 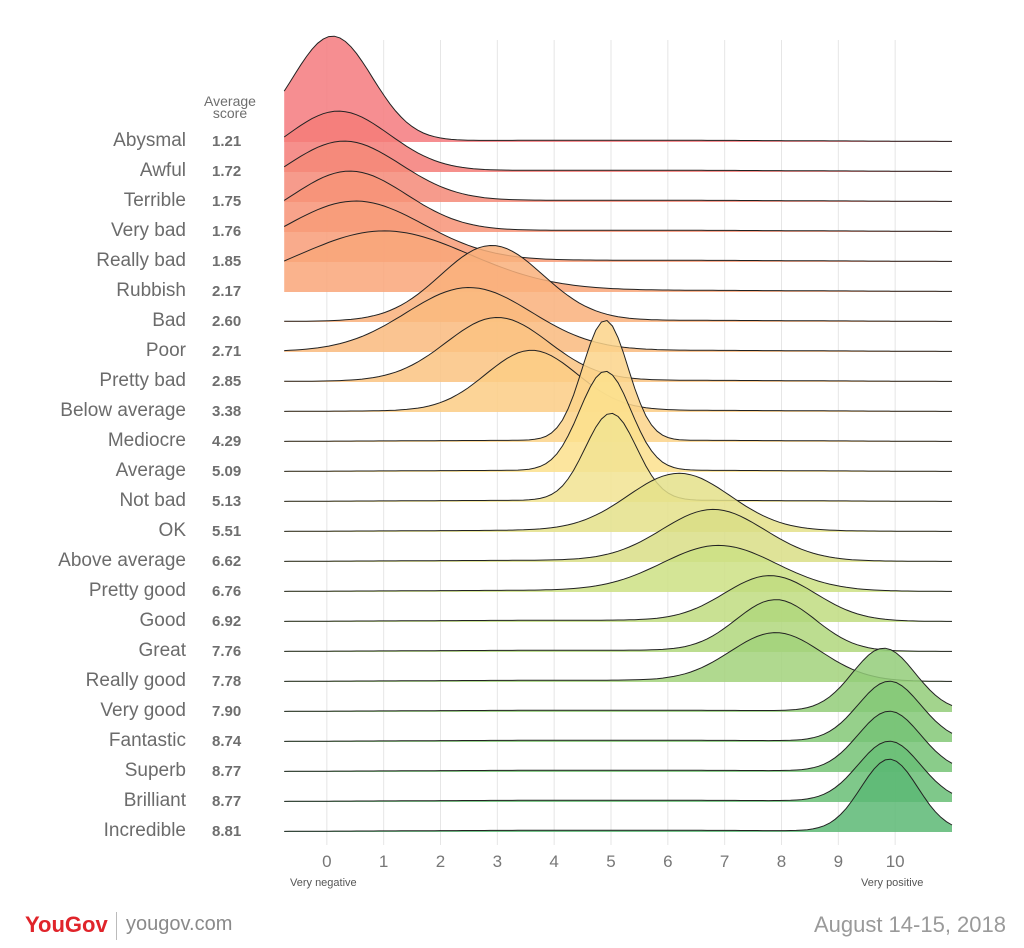 I want to click on ridge-area-really-good, so click(x=618, y=657).